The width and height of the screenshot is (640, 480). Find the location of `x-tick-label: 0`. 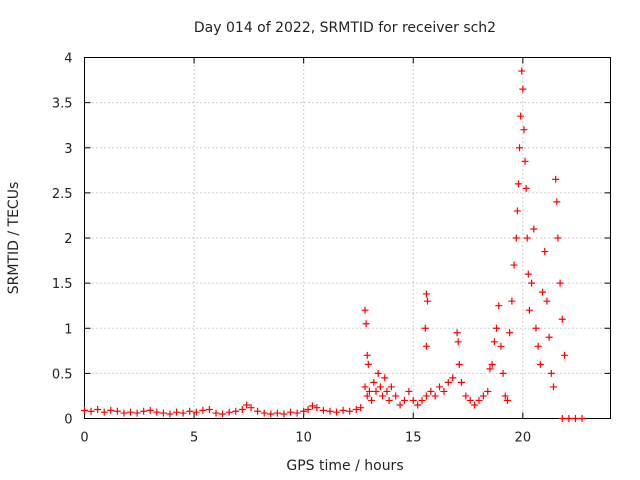

x-tick-label: 0 is located at coordinates (84, 438).